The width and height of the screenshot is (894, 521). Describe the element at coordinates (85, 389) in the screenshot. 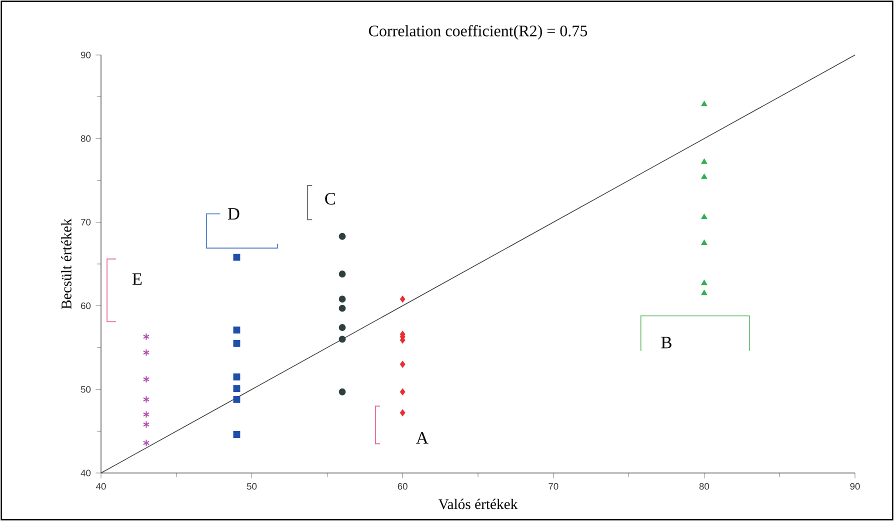

I see `y-tick-label: 50` at that location.